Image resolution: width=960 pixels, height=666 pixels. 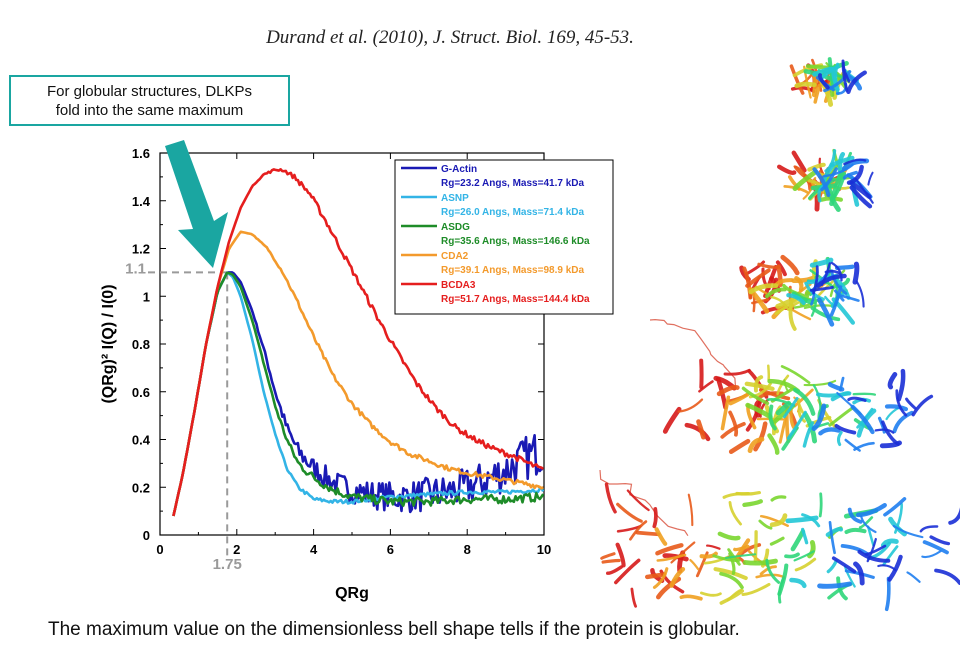 What do you see at coordinates (458, 285) in the screenshot?
I see `legend-entry-name: BCDA3` at bounding box center [458, 285].